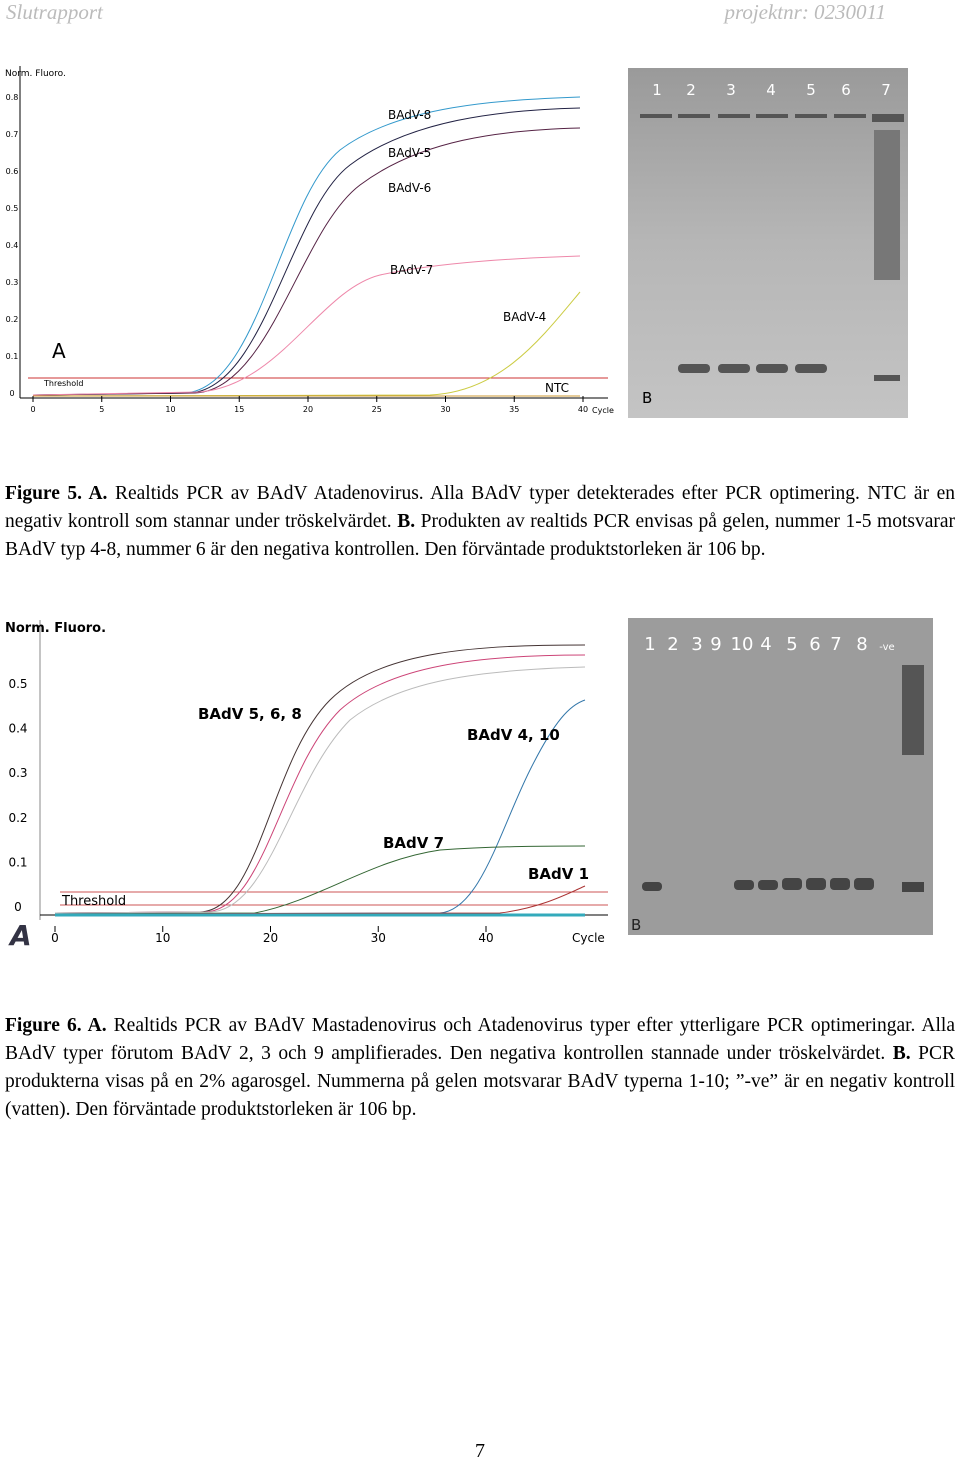 The image size is (960, 1464). What do you see at coordinates (409, 153) in the screenshot?
I see `curve-label: BAdV-5` at bounding box center [409, 153].